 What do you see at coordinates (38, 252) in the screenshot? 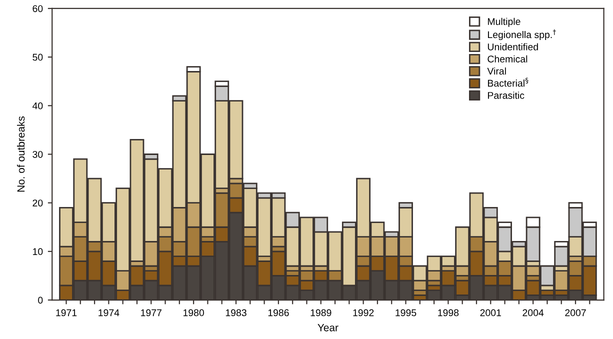
I see `y-tick-label: 10` at bounding box center [38, 252].